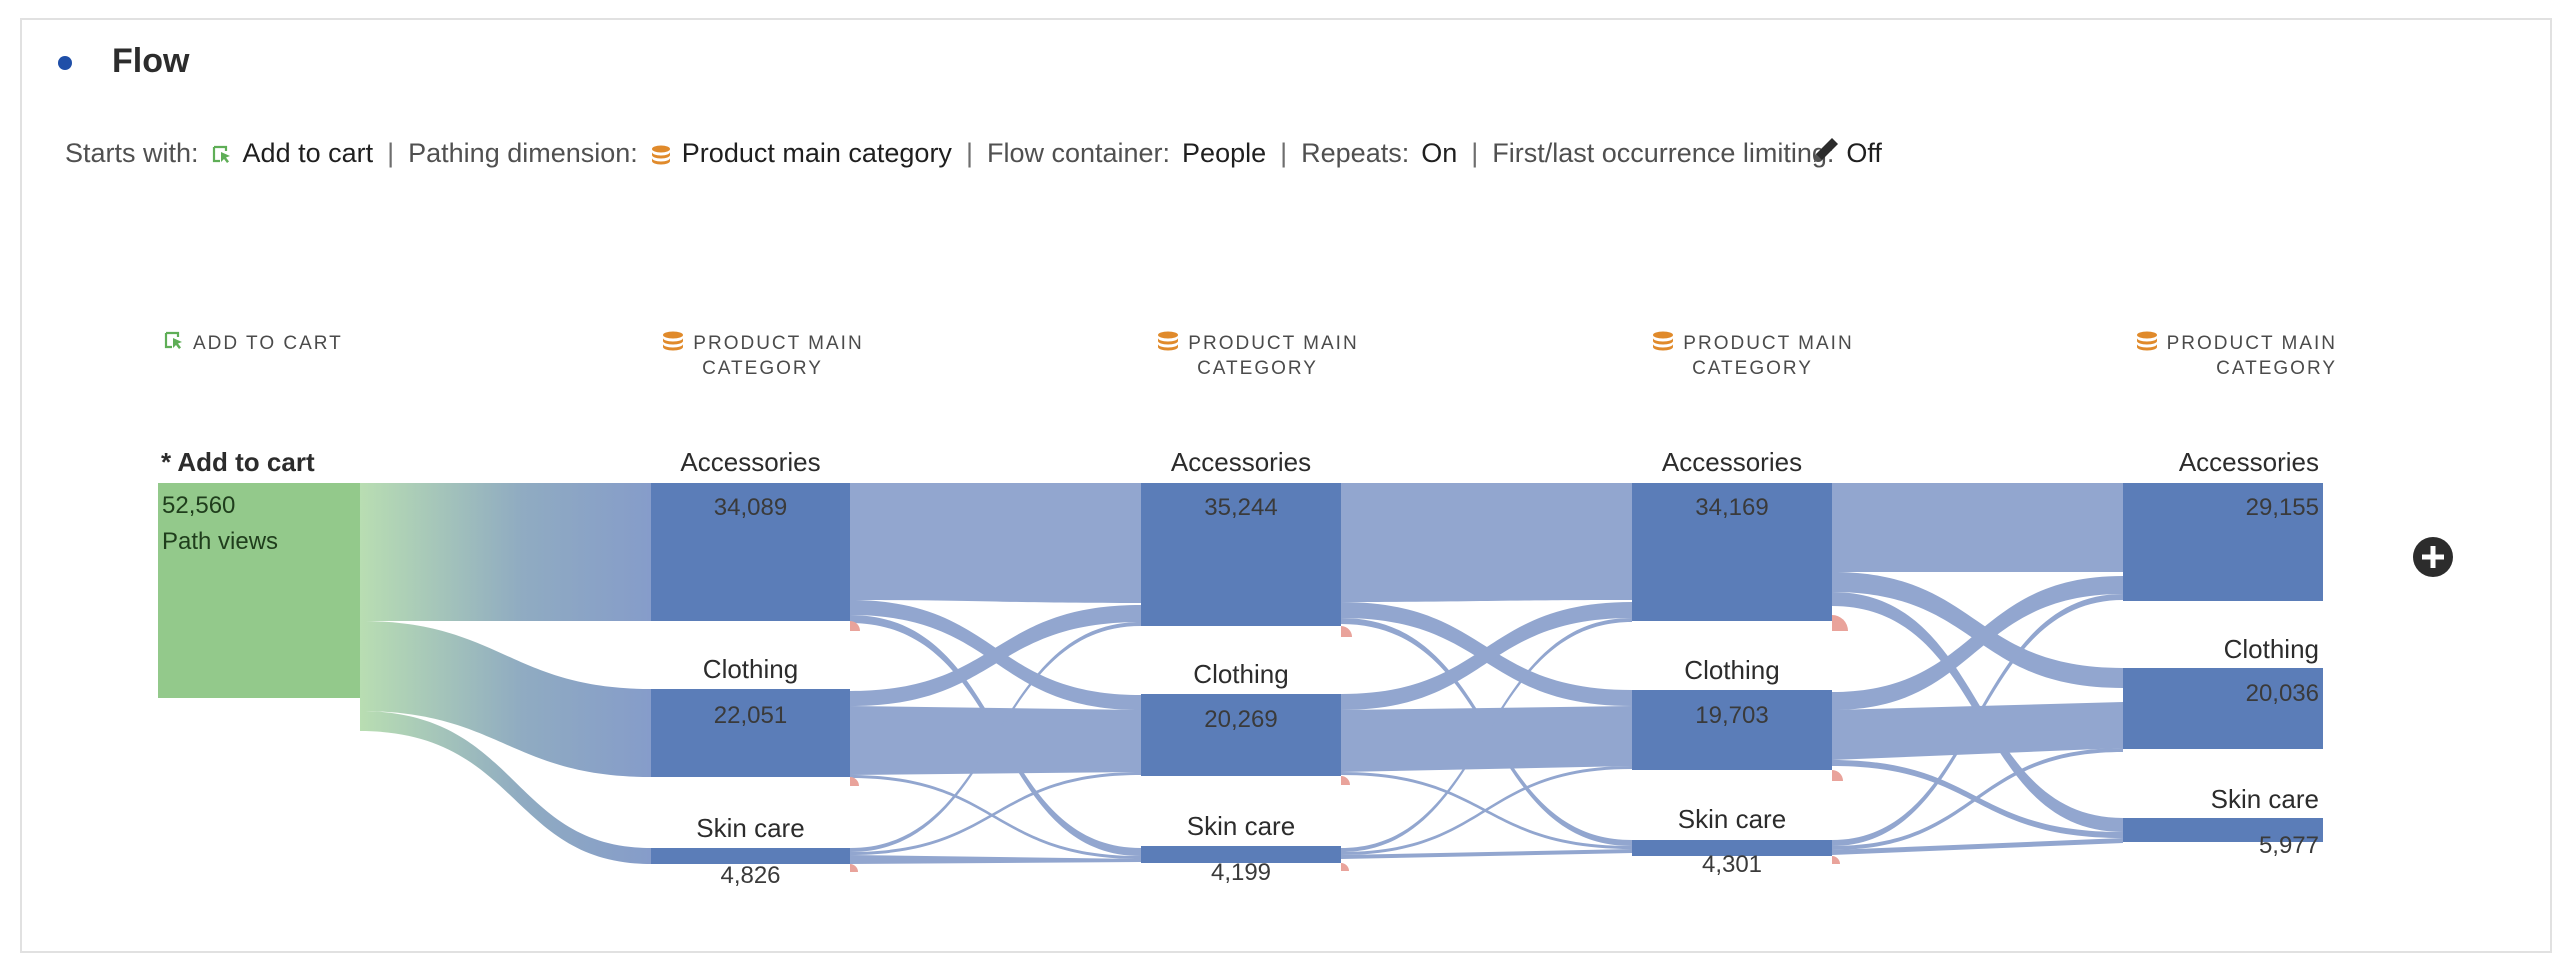  What do you see at coordinates (1257, 355) in the screenshot?
I see `column-header-2: PRODUCT MAIN CATEGORY` at bounding box center [1257, 355].